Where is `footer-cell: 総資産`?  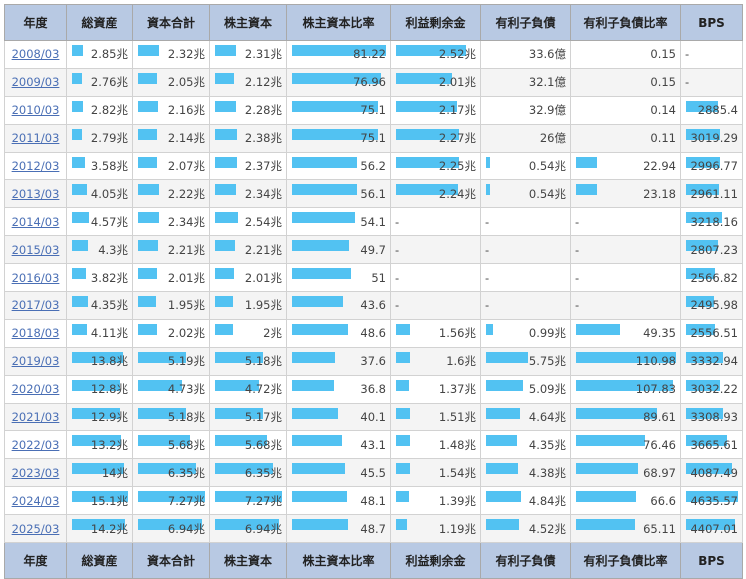 footer-cell: 総資産 is located at coordinates (99, 560).